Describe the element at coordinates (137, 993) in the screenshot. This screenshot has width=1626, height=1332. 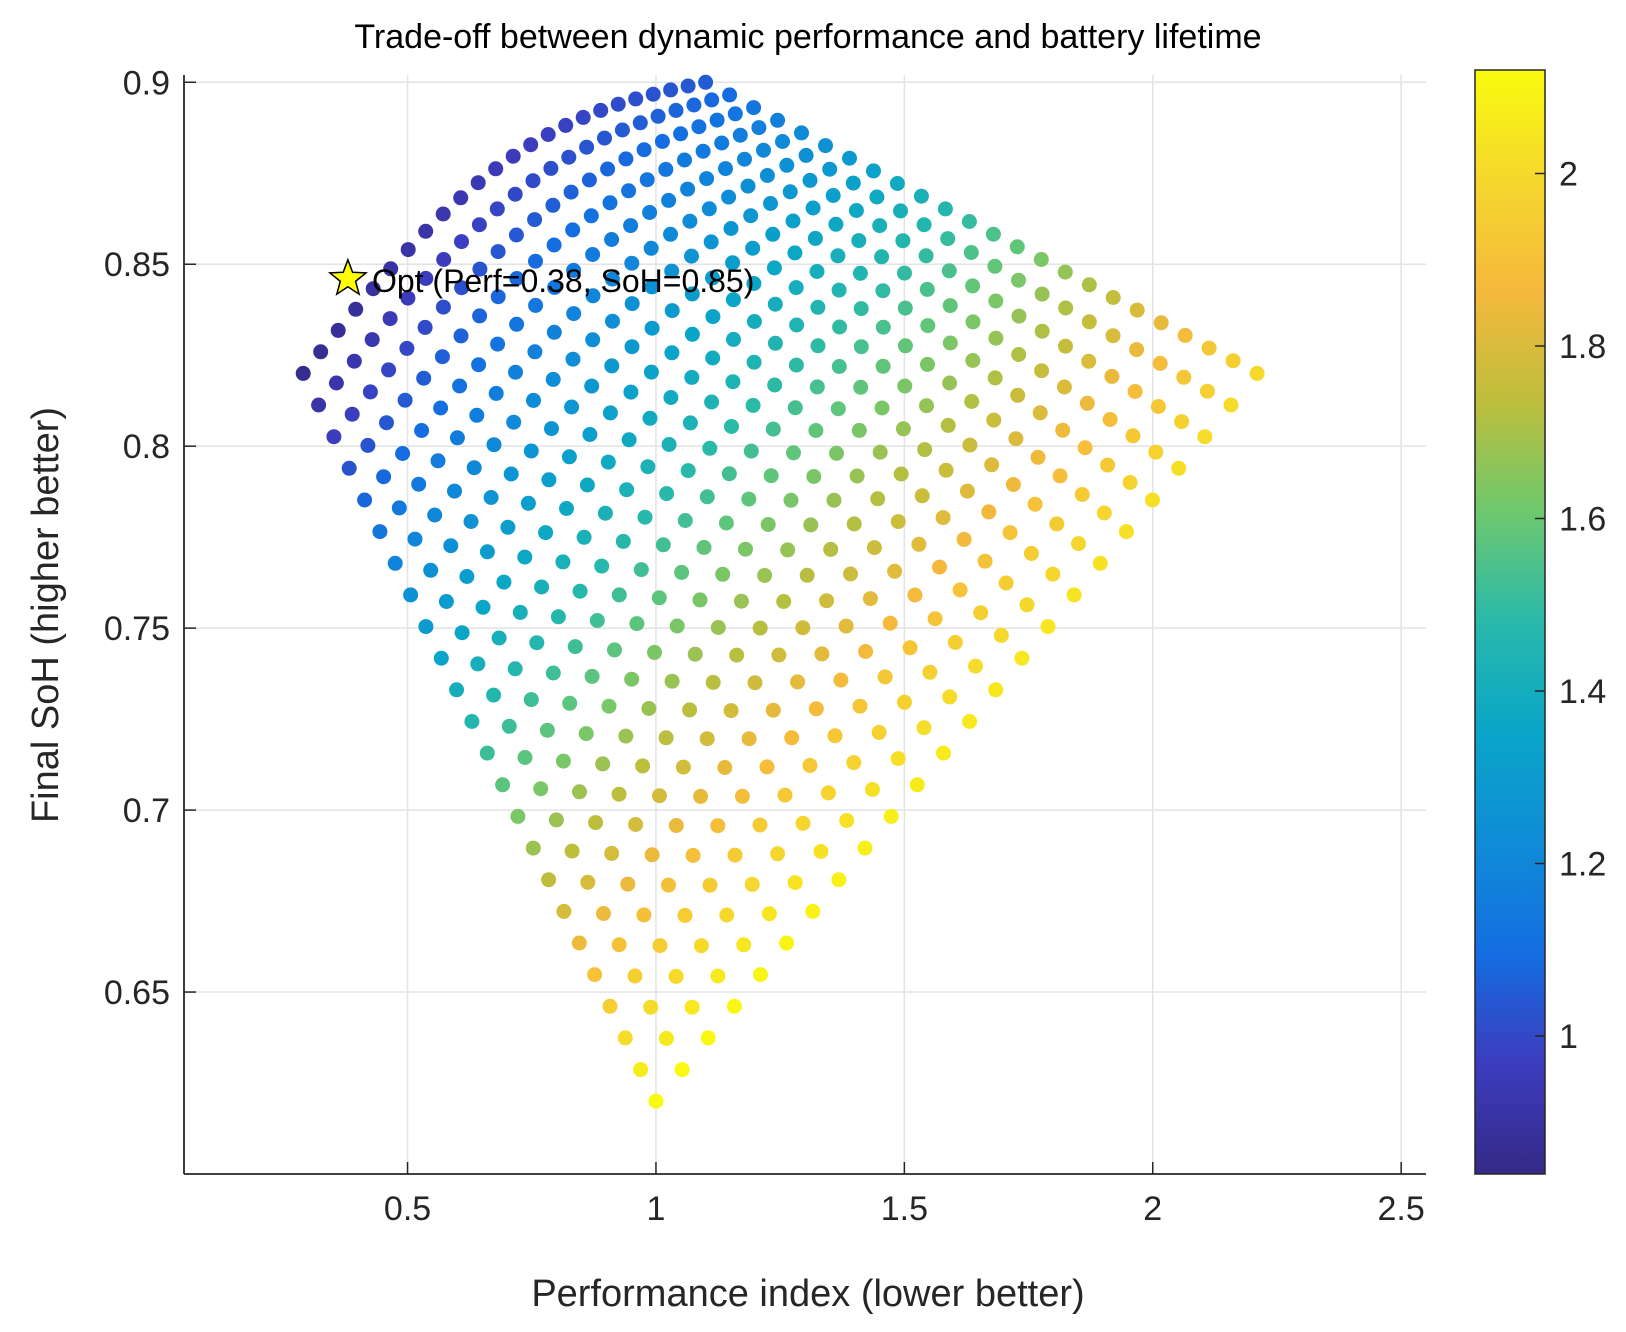
I see `y-tick-label: 0.65` at that location.